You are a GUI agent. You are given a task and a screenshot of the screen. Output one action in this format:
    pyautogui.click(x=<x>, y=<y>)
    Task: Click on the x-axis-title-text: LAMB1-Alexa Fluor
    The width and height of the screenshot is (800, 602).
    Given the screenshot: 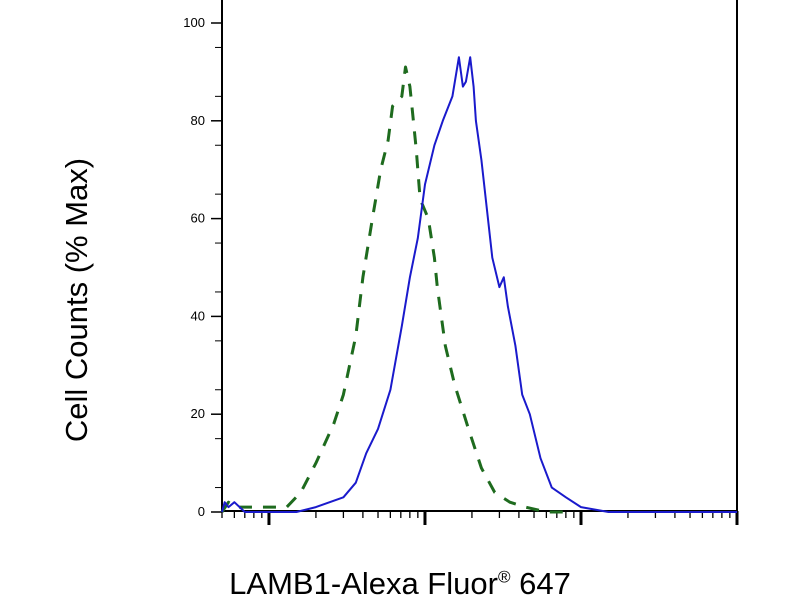 What is the action you would take?
    pyautogui.click(x=363, y=583)
    